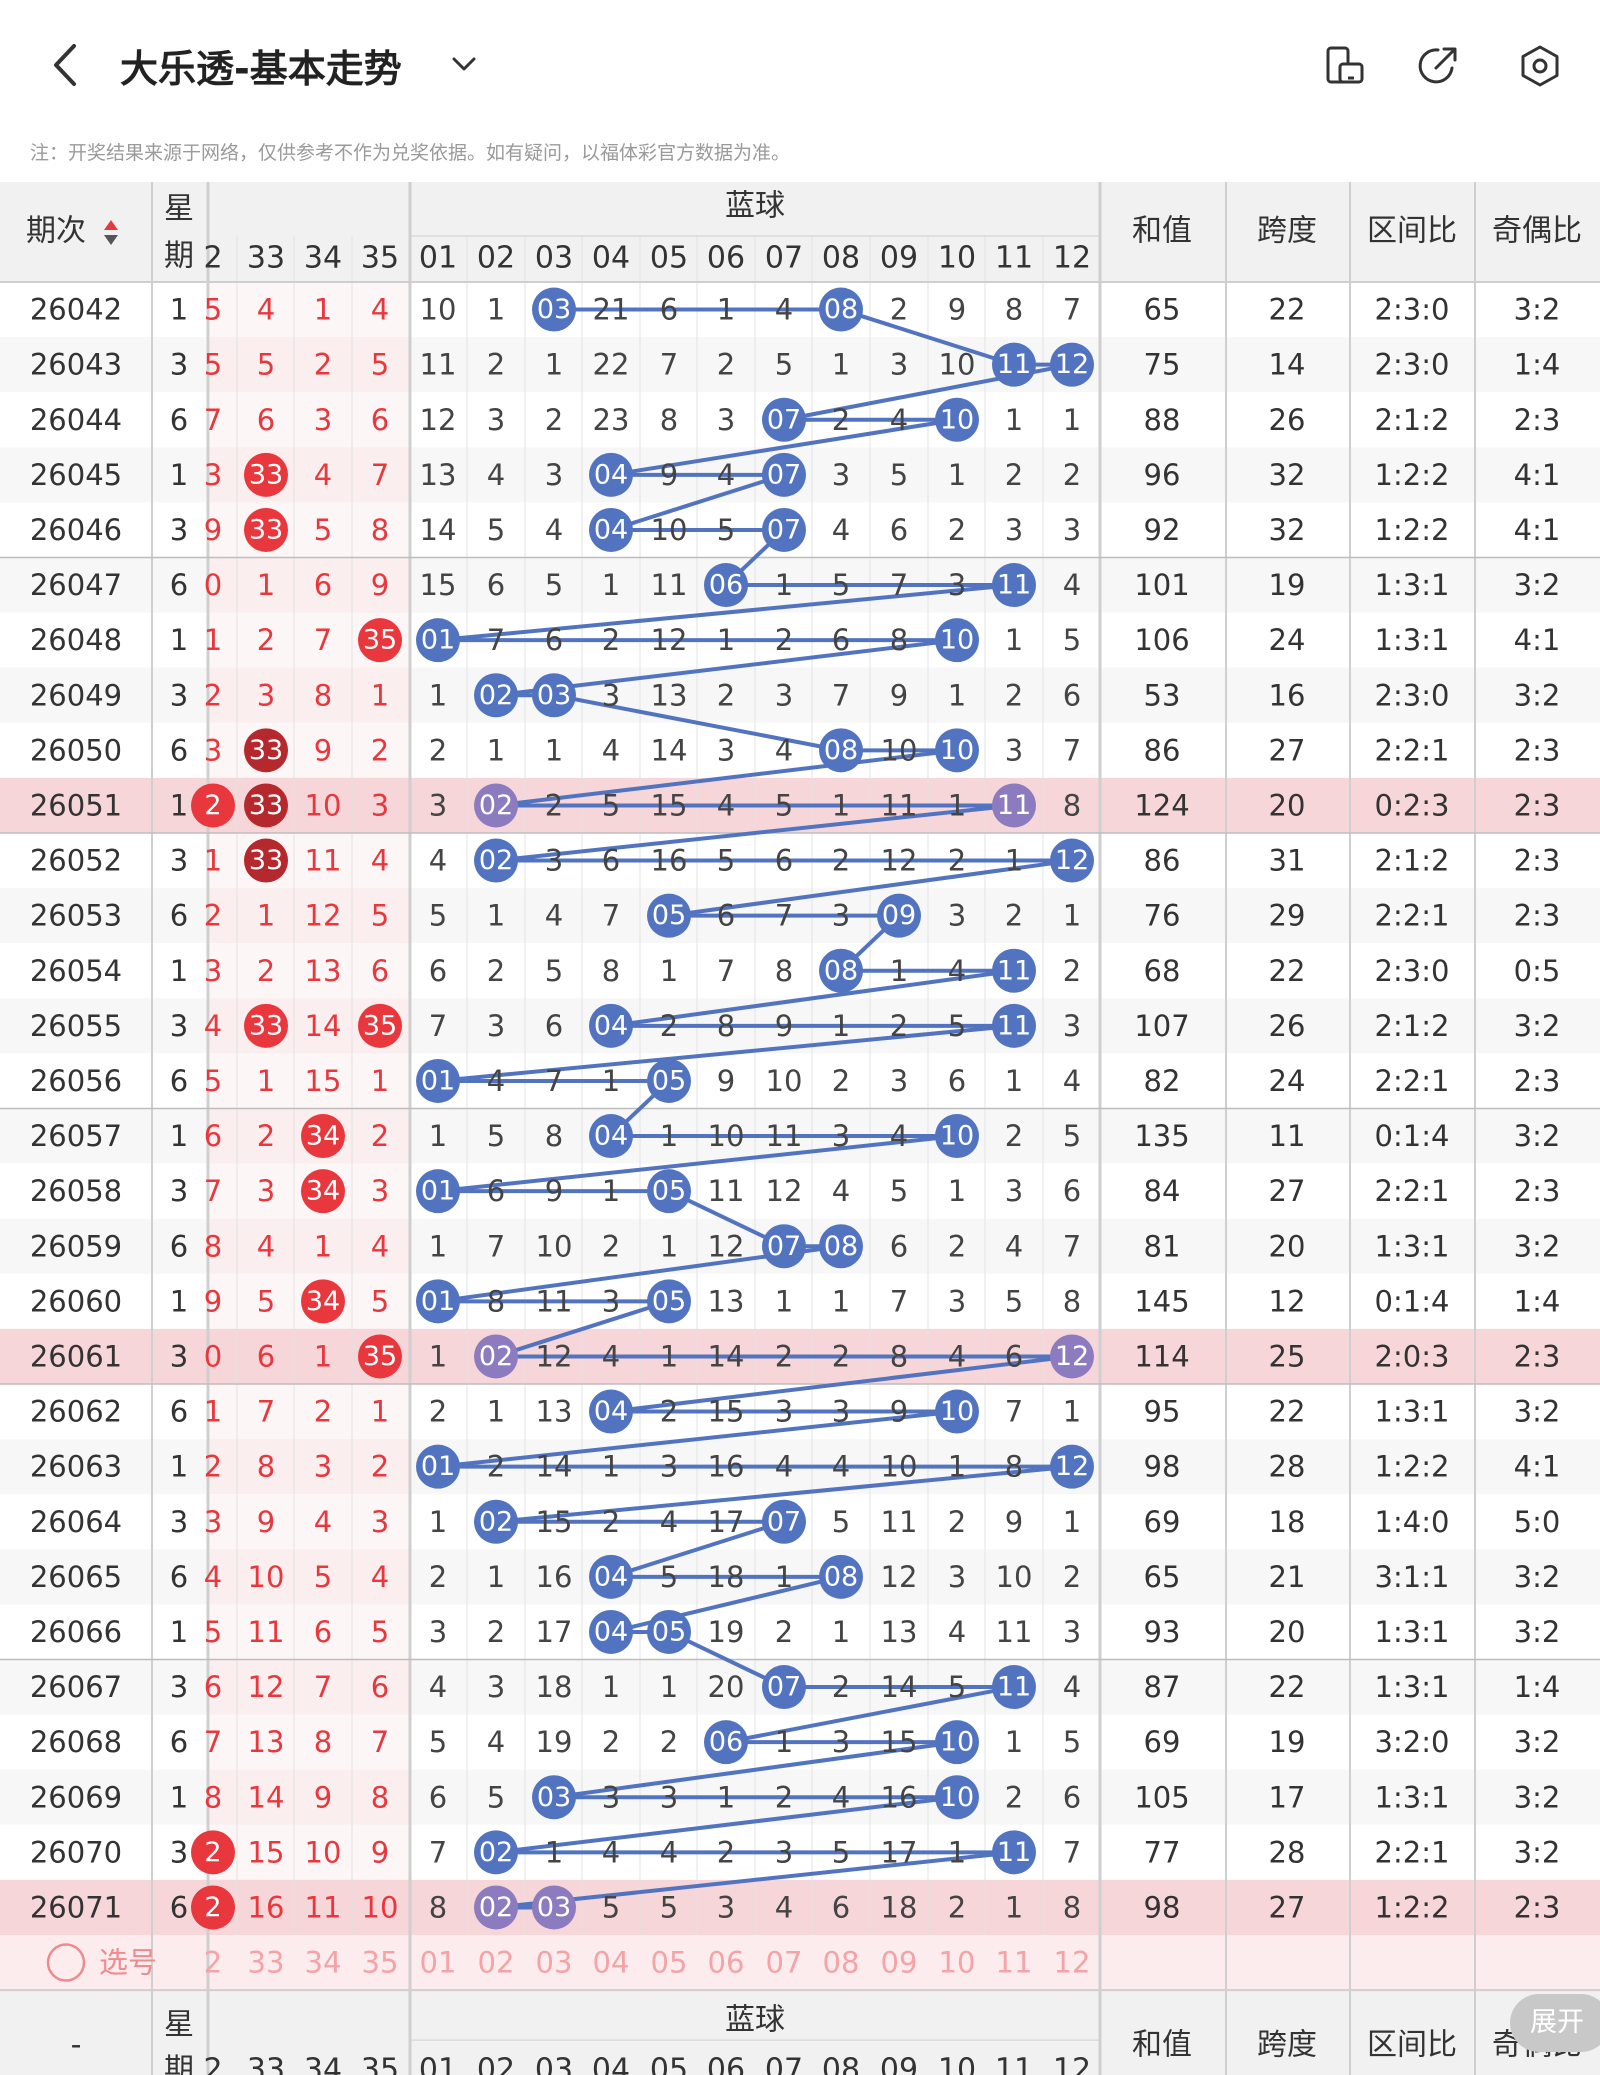 This screenshot has height=2075, width=1600. Describe the element at coordinates (323, 1301) in the screenshot. I see `front-ball-number: 34` at that location.